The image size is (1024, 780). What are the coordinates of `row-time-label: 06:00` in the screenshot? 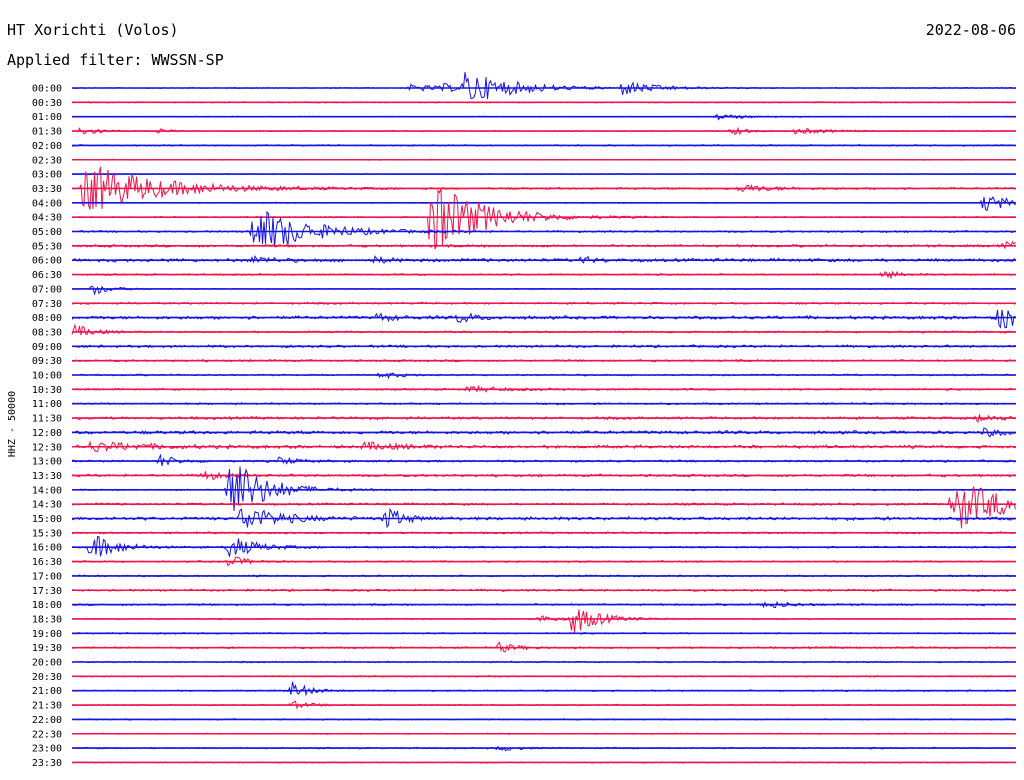 It's located at (47, 261).